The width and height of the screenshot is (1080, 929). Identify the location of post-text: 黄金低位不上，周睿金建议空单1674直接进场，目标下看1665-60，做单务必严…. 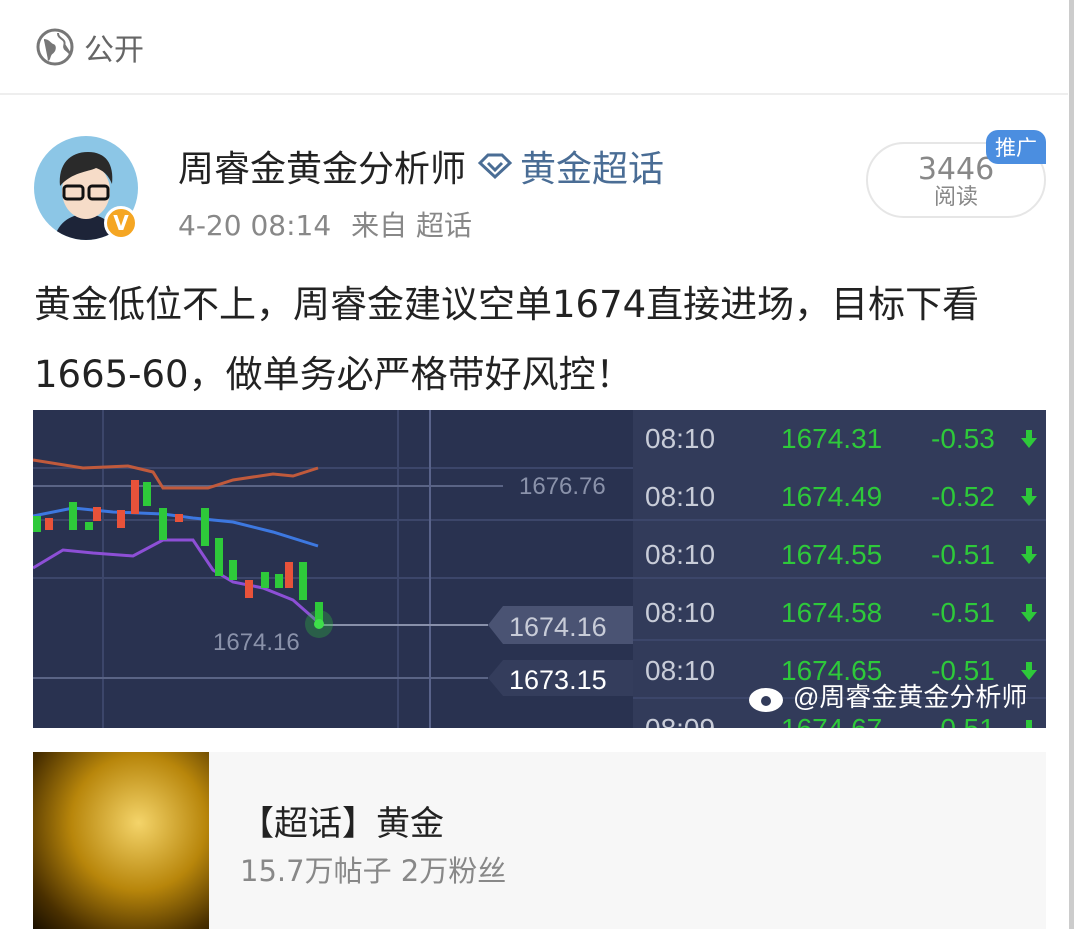
(507, 339).